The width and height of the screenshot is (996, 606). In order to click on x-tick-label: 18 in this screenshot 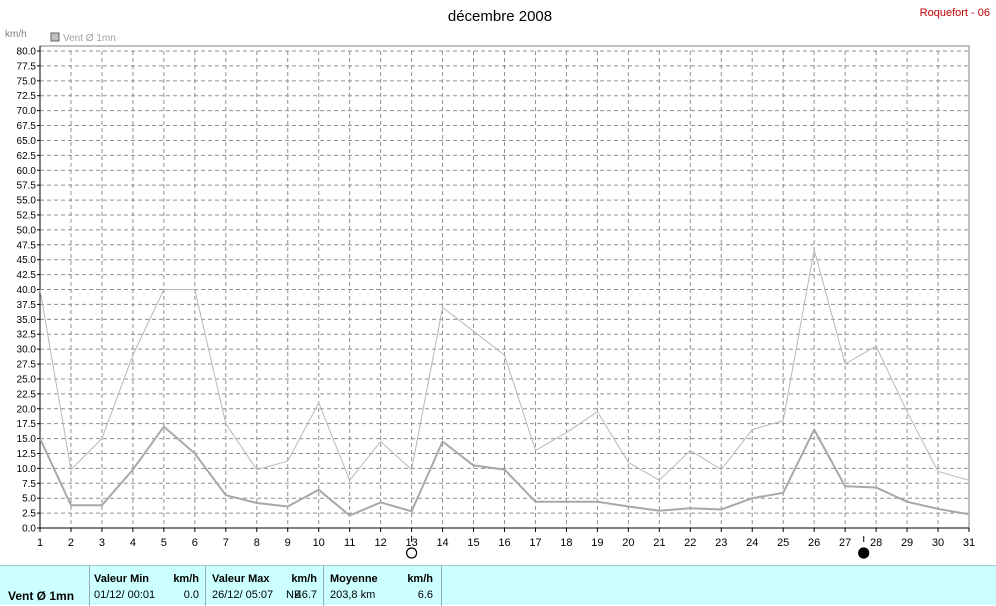, I will do `click(566, 543)`.